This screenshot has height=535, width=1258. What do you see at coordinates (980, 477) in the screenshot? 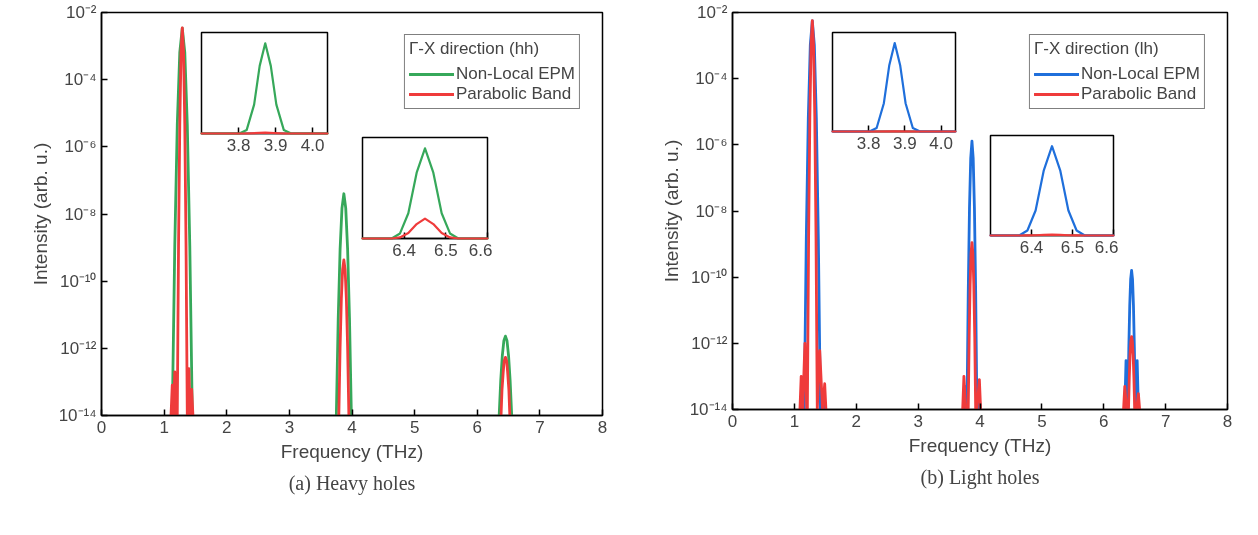
I see `text: (b) Light holes` at bounding box center [980, 477].